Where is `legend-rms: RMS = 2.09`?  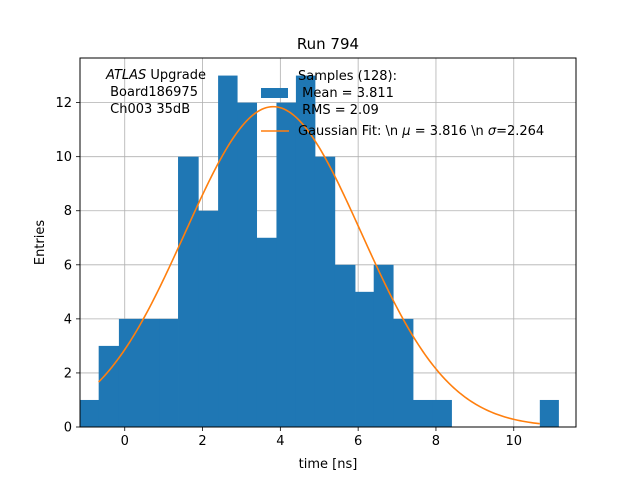 legend-rms: RMS = 2.09 is located at coordinates (338, 110).